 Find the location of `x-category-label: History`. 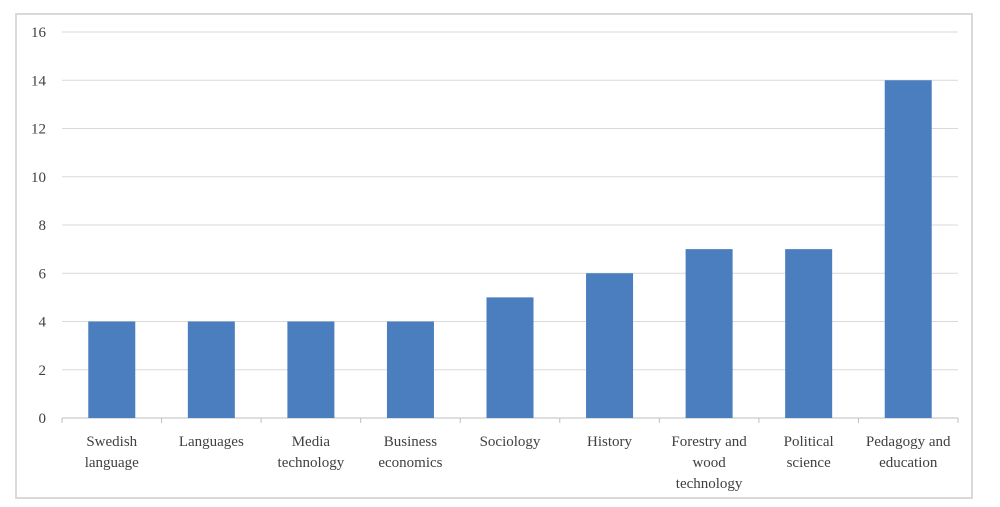

x-category-label: History is located at coordinates (610, 442).